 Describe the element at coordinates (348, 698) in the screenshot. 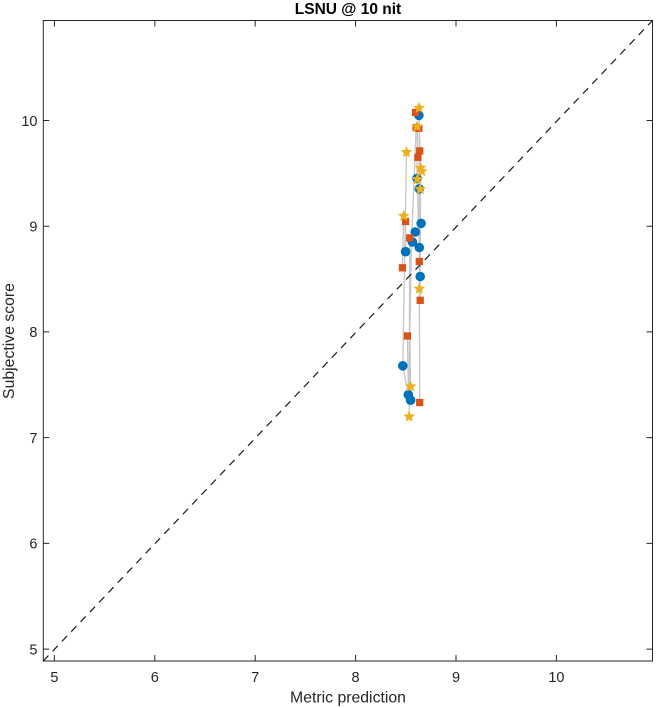

I see `svg-text: Metric prediction` at that location.